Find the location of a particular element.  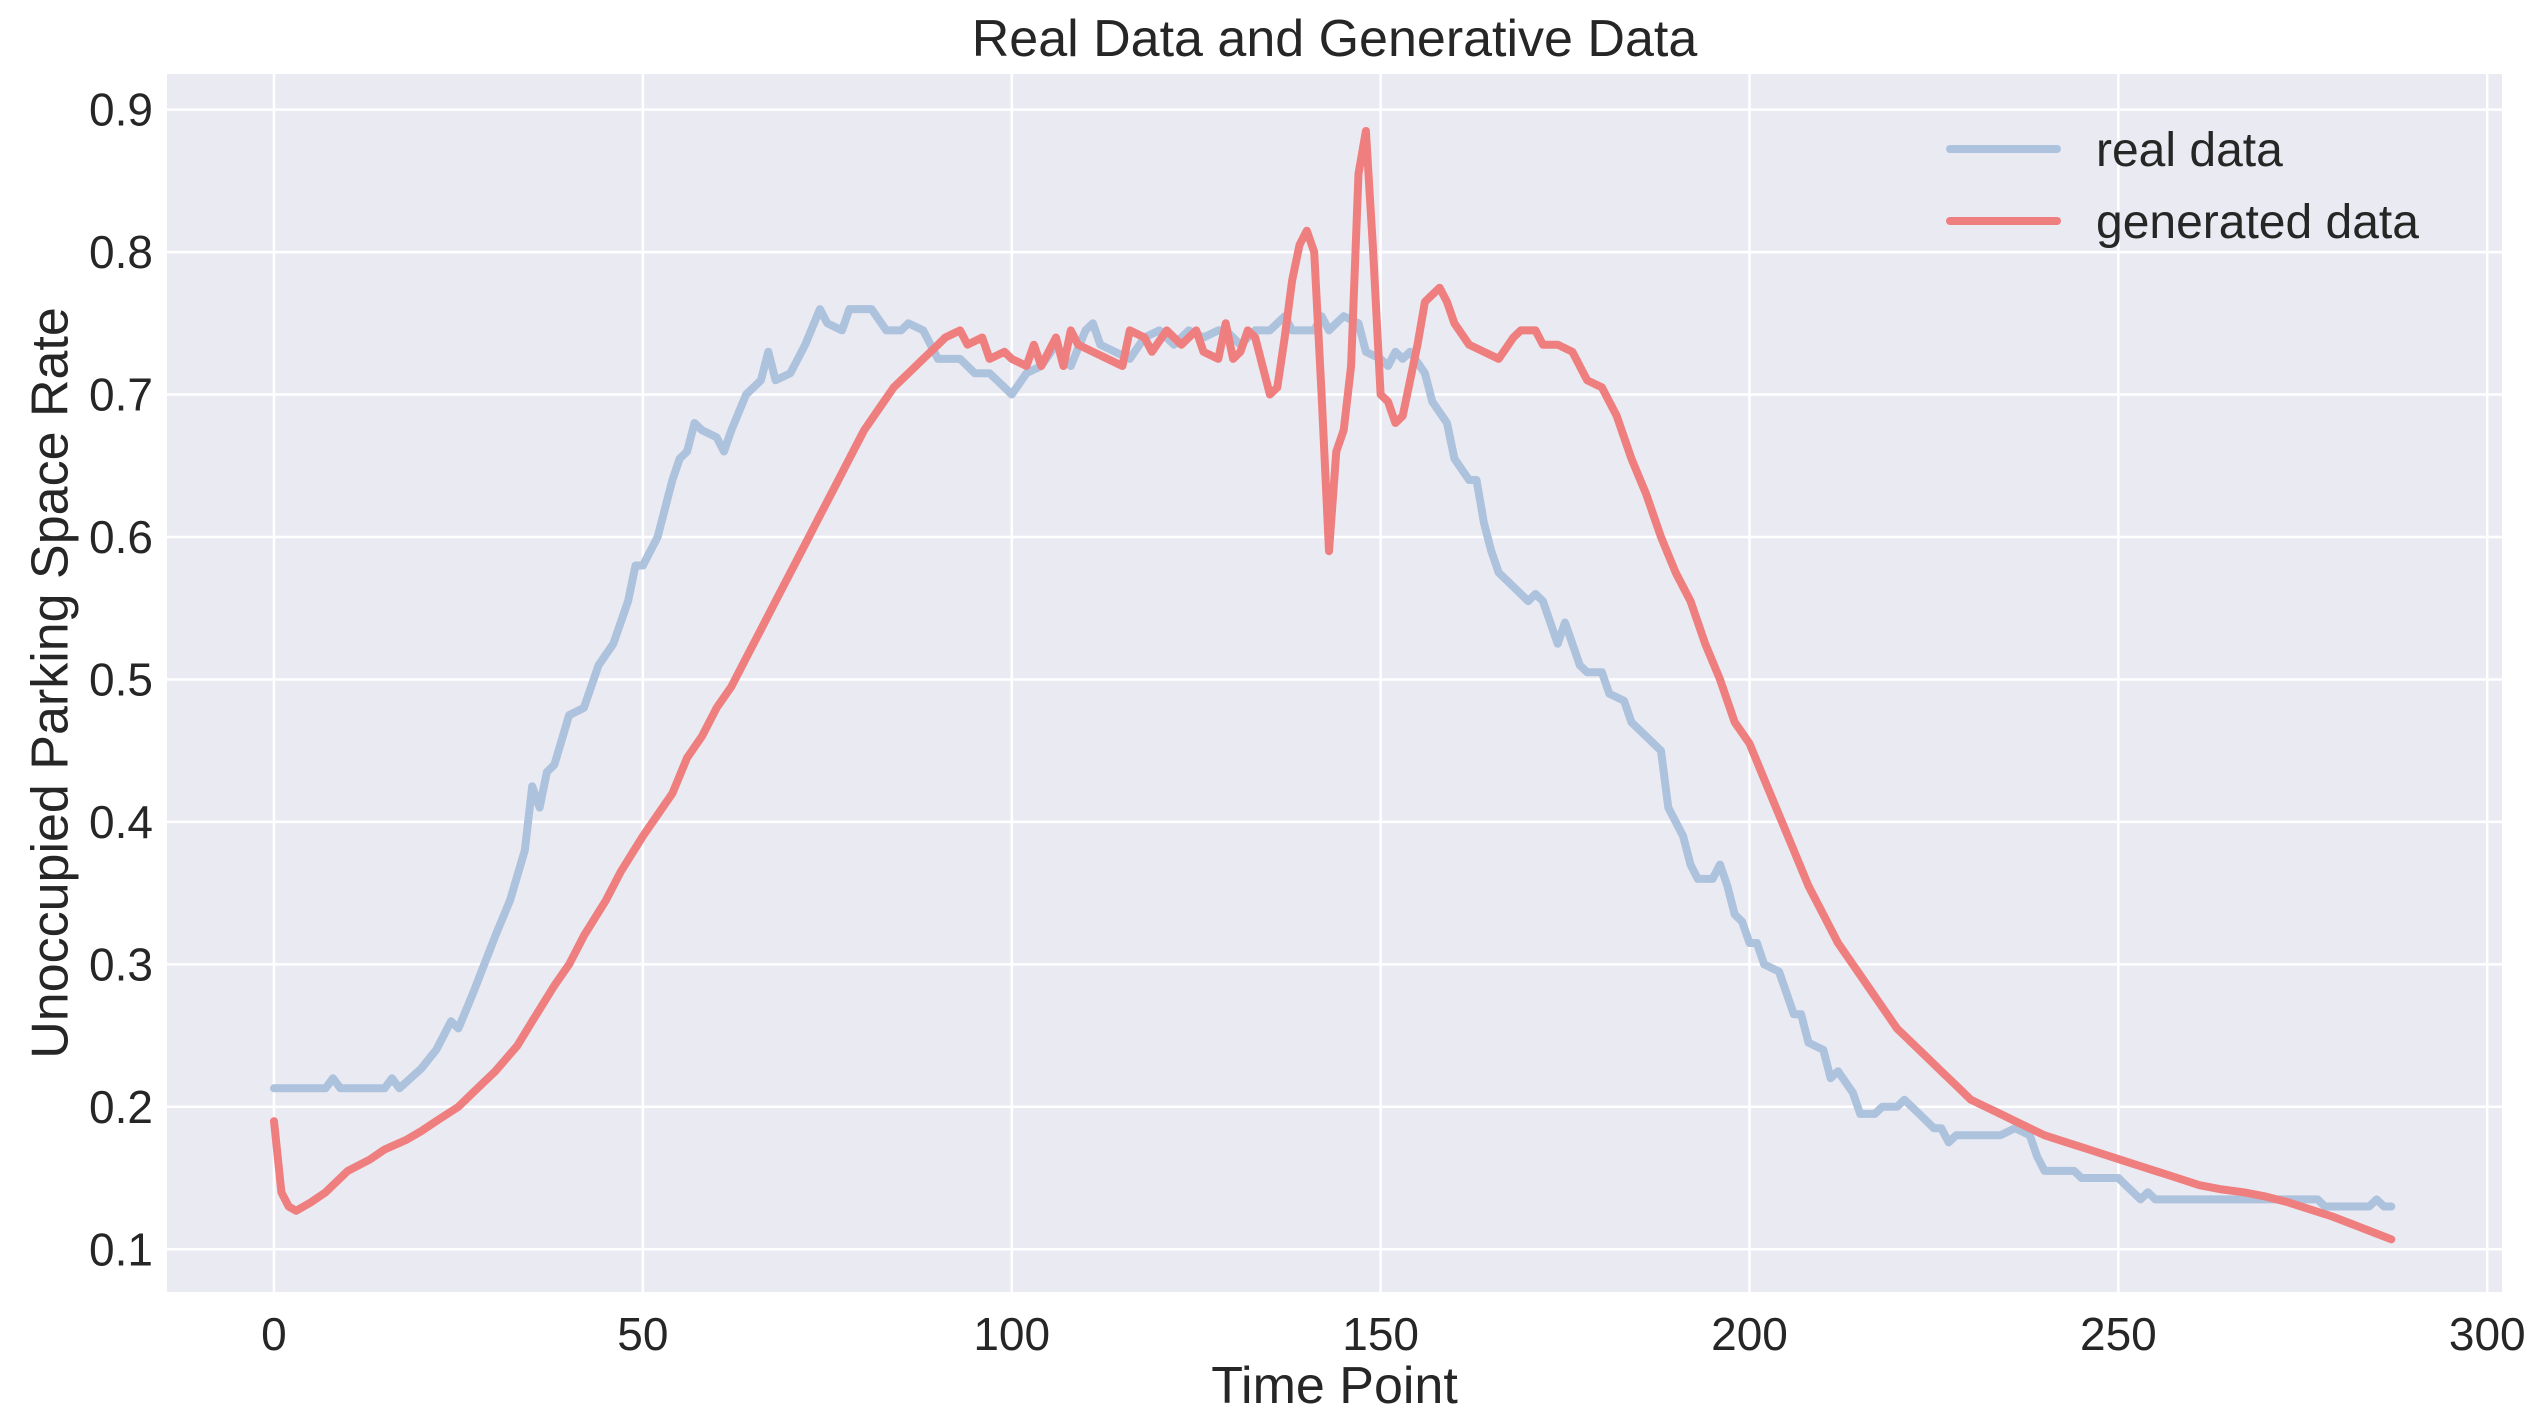

y-axis-label: Unoccupied Parking Space Rate is located at coordinates (51, 683).